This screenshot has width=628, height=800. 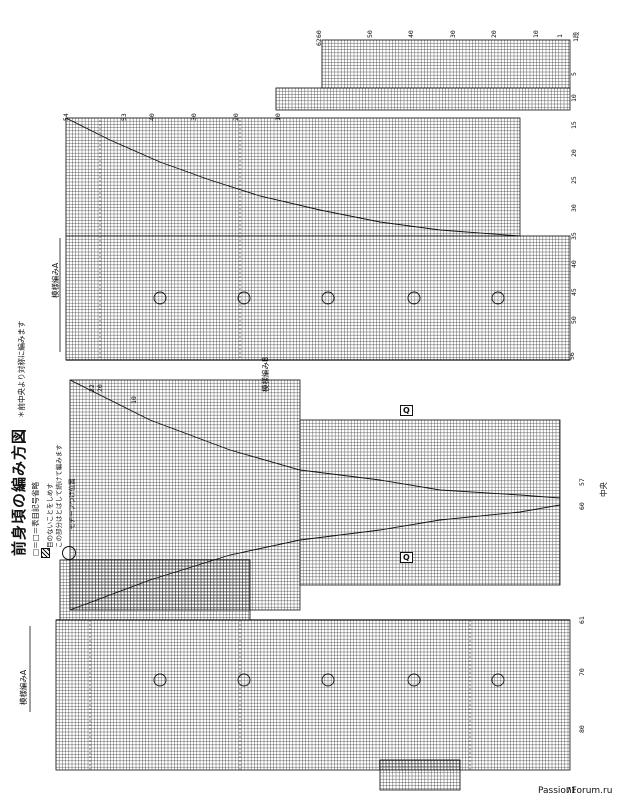 I want to click on row-label: 35, so click(x=574, y=236).